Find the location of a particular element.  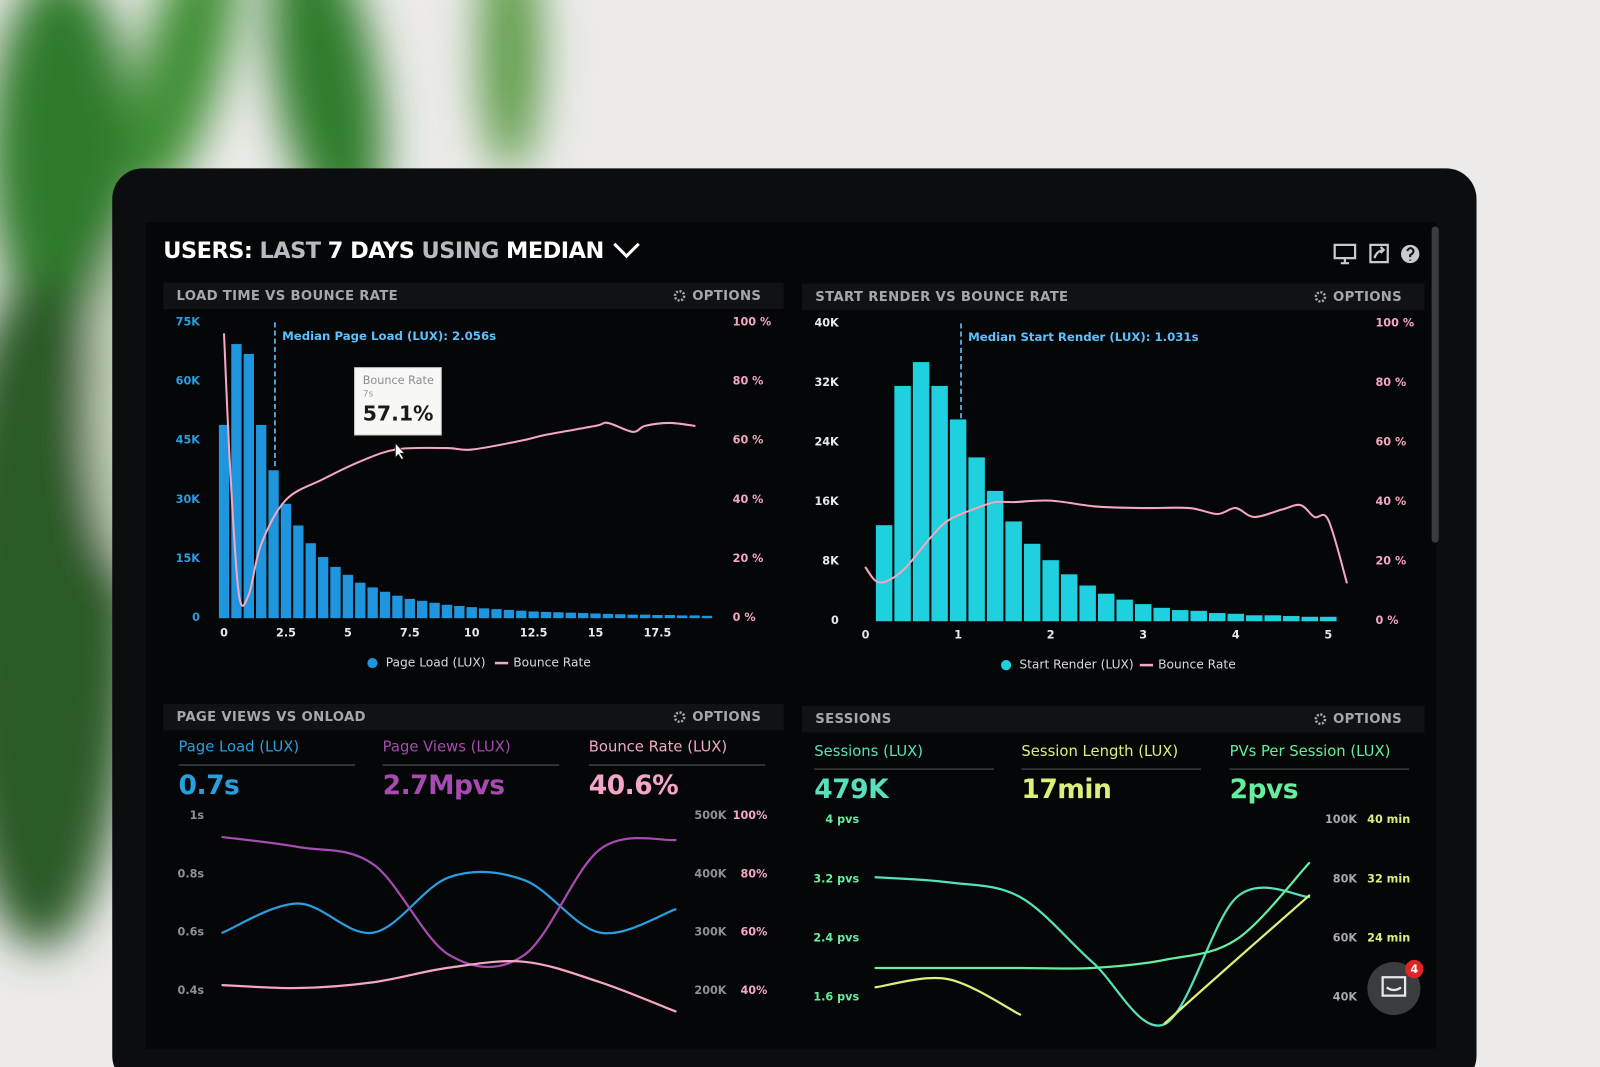

y2-tick-label: 0 % is located at coordinates (1386, 620).